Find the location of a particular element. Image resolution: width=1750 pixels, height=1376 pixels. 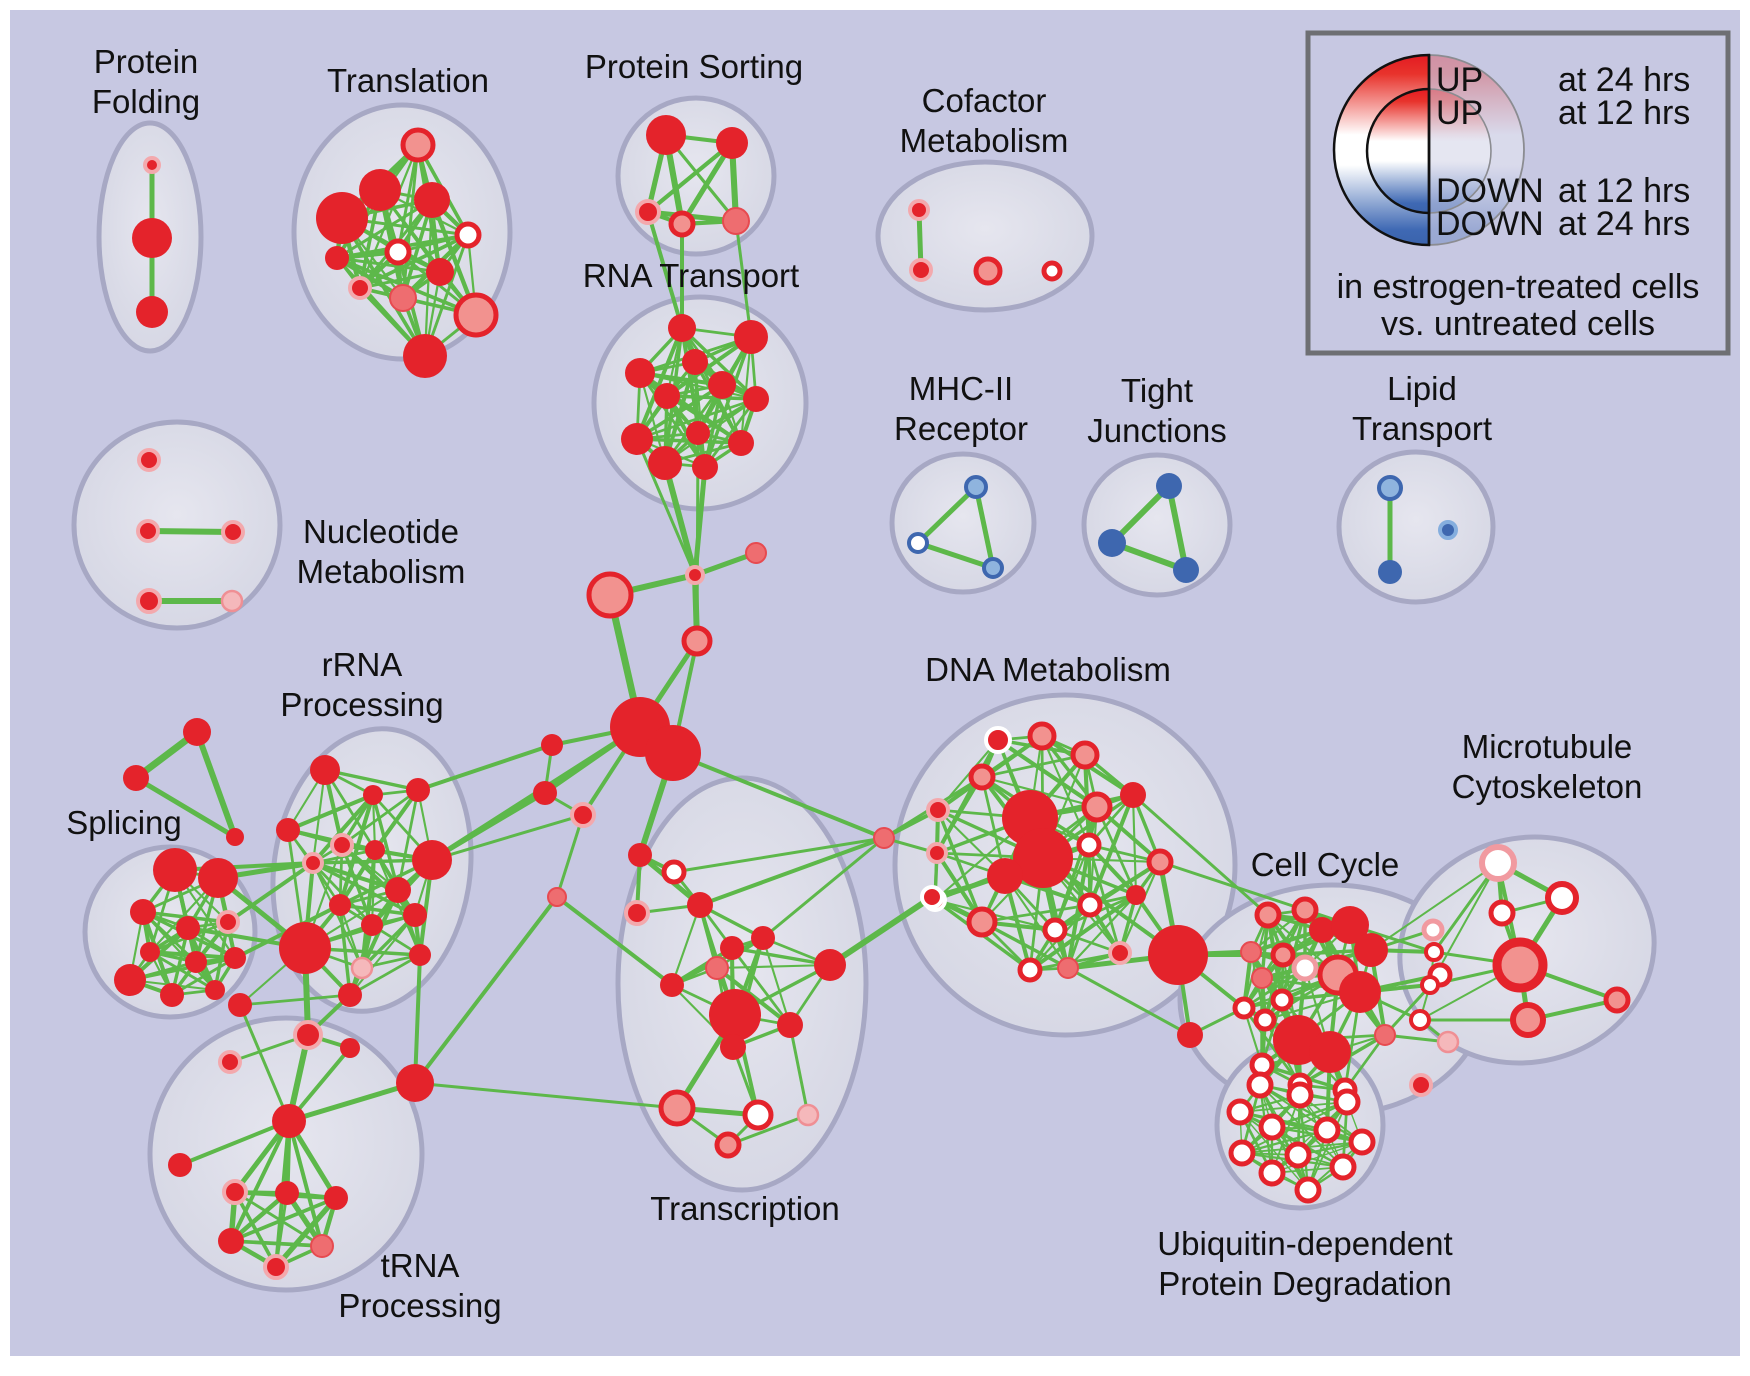

legend-down-outer-time: at 24 hrs is located at coordinates (1624, 224).